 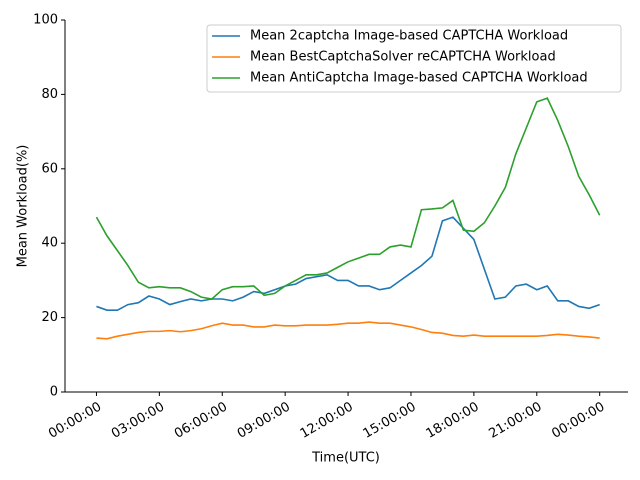 What do you see at coordinates (54, 392) in the screenshot?
I see `y-tick-label: 0` at bounding box center [54, 392].